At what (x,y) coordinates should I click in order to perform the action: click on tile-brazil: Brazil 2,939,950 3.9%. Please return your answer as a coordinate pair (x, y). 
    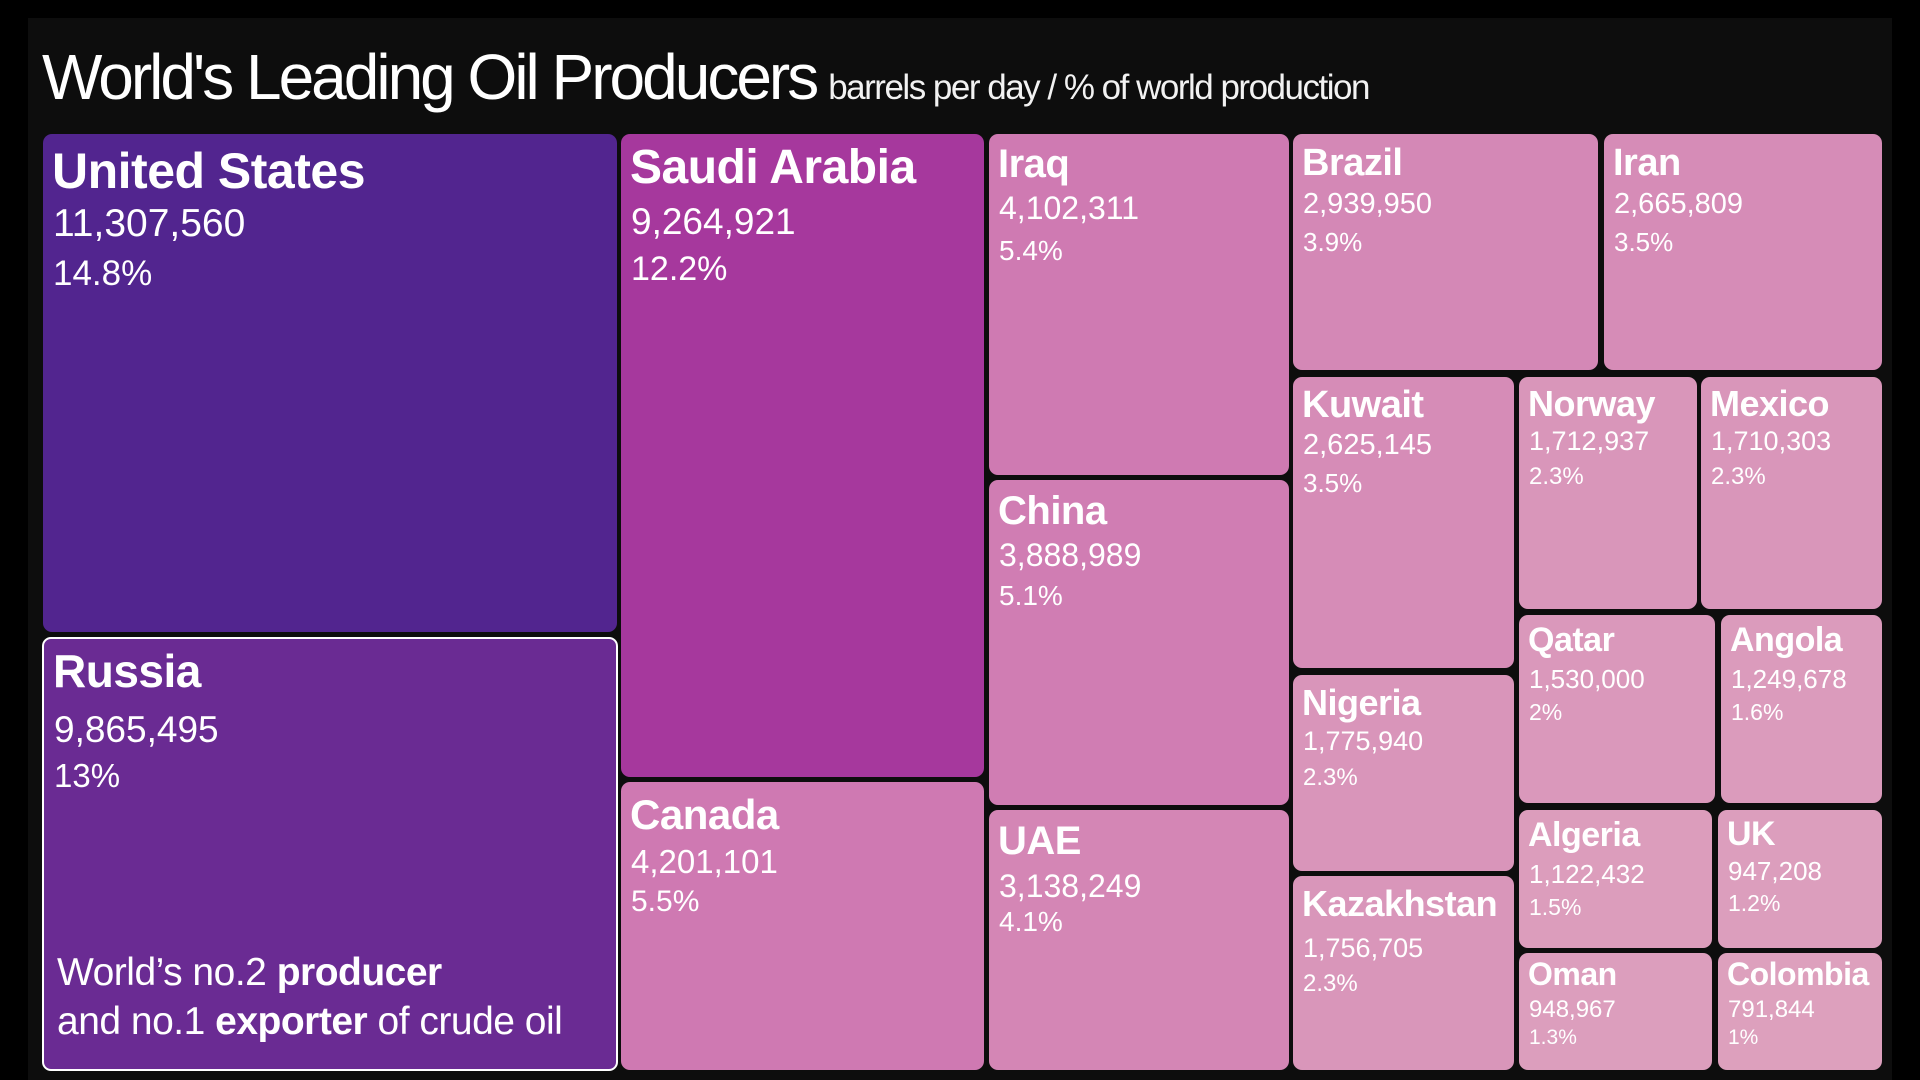
    Looking at the image, I should click on (1445, 252).